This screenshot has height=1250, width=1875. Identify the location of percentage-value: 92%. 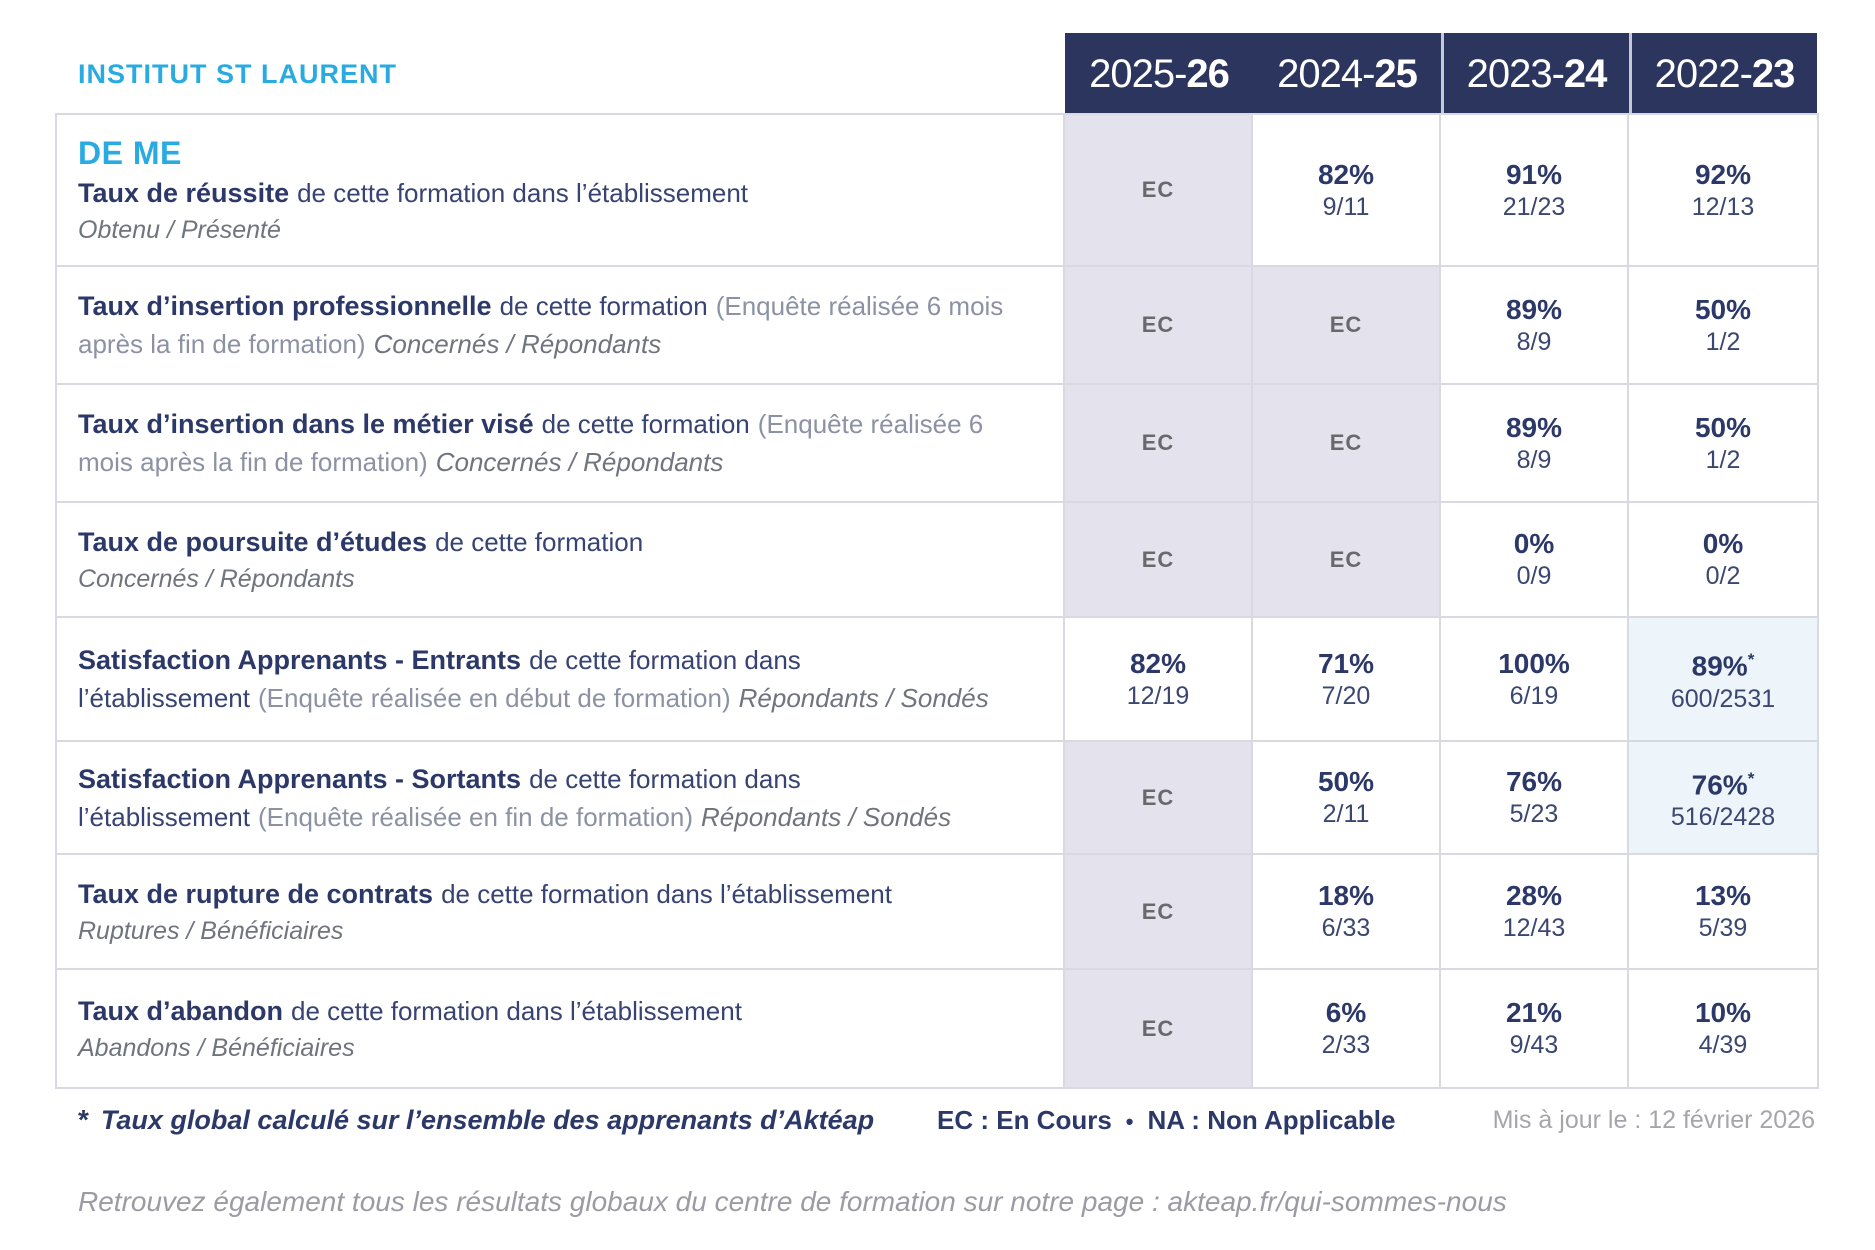
(1723, 174).